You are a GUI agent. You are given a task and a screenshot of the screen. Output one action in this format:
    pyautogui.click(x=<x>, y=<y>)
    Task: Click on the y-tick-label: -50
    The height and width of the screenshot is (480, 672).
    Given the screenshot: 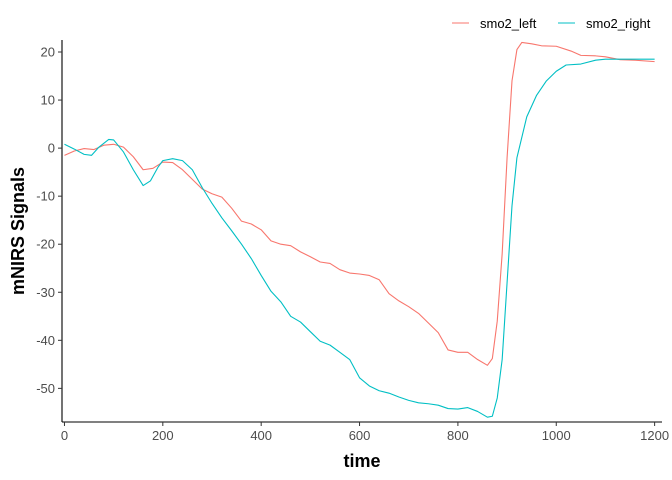 What is the action you would take?
    pyautogui.click(x=45, y=388)
    